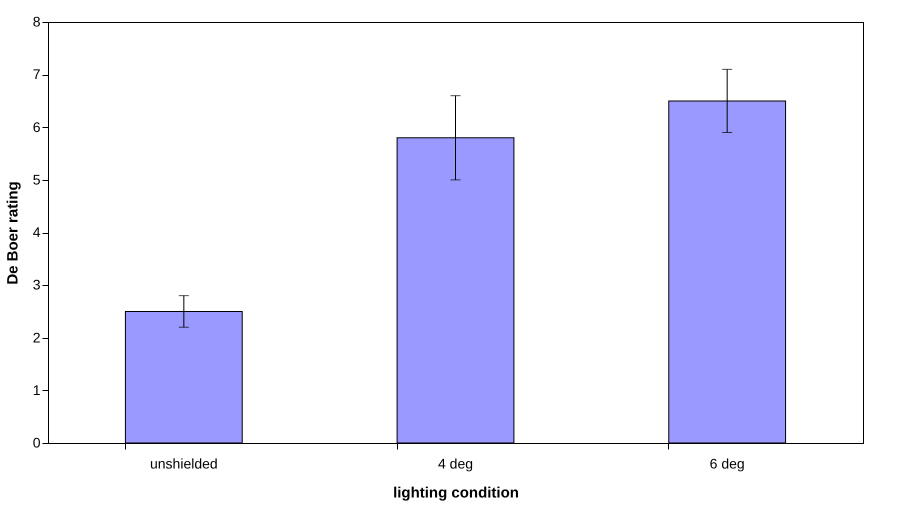  What do you see at coordinates (36, 22) in the screenshot?
I see `y-tick-label: 8` at bounding box center [36, 22].